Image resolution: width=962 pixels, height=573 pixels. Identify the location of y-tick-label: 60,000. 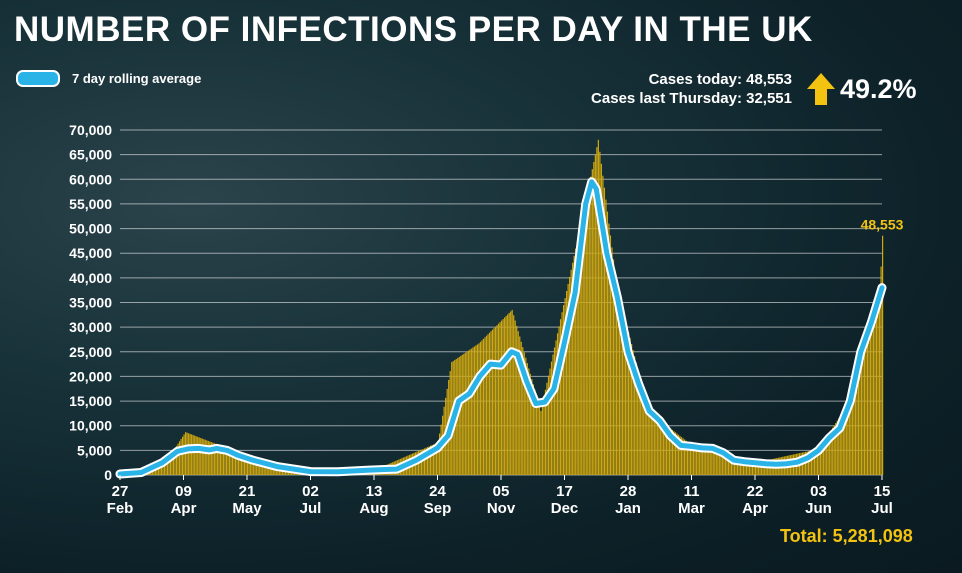
(90, 179).